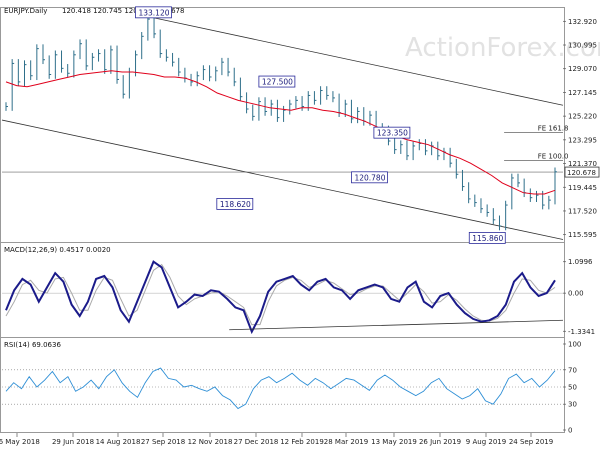 Image resolution: width=600 pixels, height=450 pixels. What do you see at coordinates (582, 235) in the screenshot?
I see `price-axis-label: 115.595` at bounding box center [582, 235].